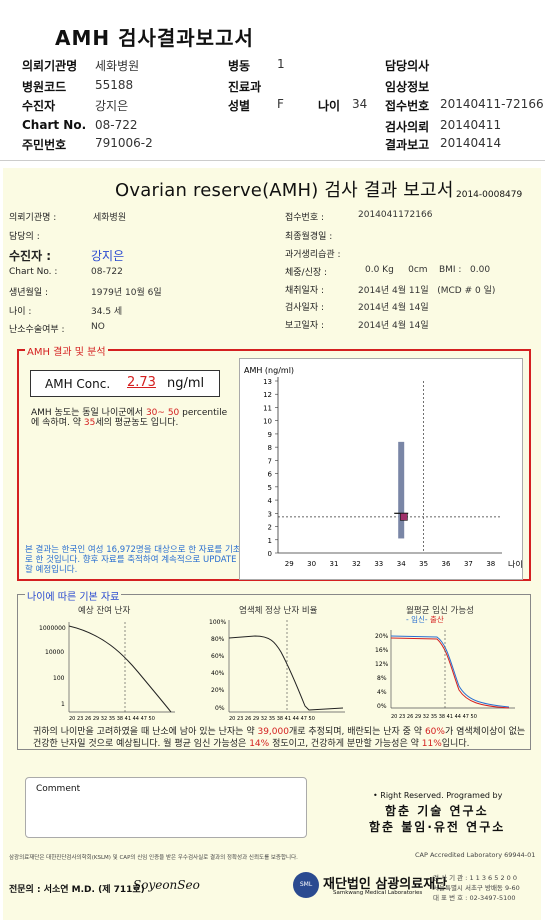  Describe the element at coordinates (259, 744) in the screenshot. I see `pregnancy-percent: 14%` at that location.